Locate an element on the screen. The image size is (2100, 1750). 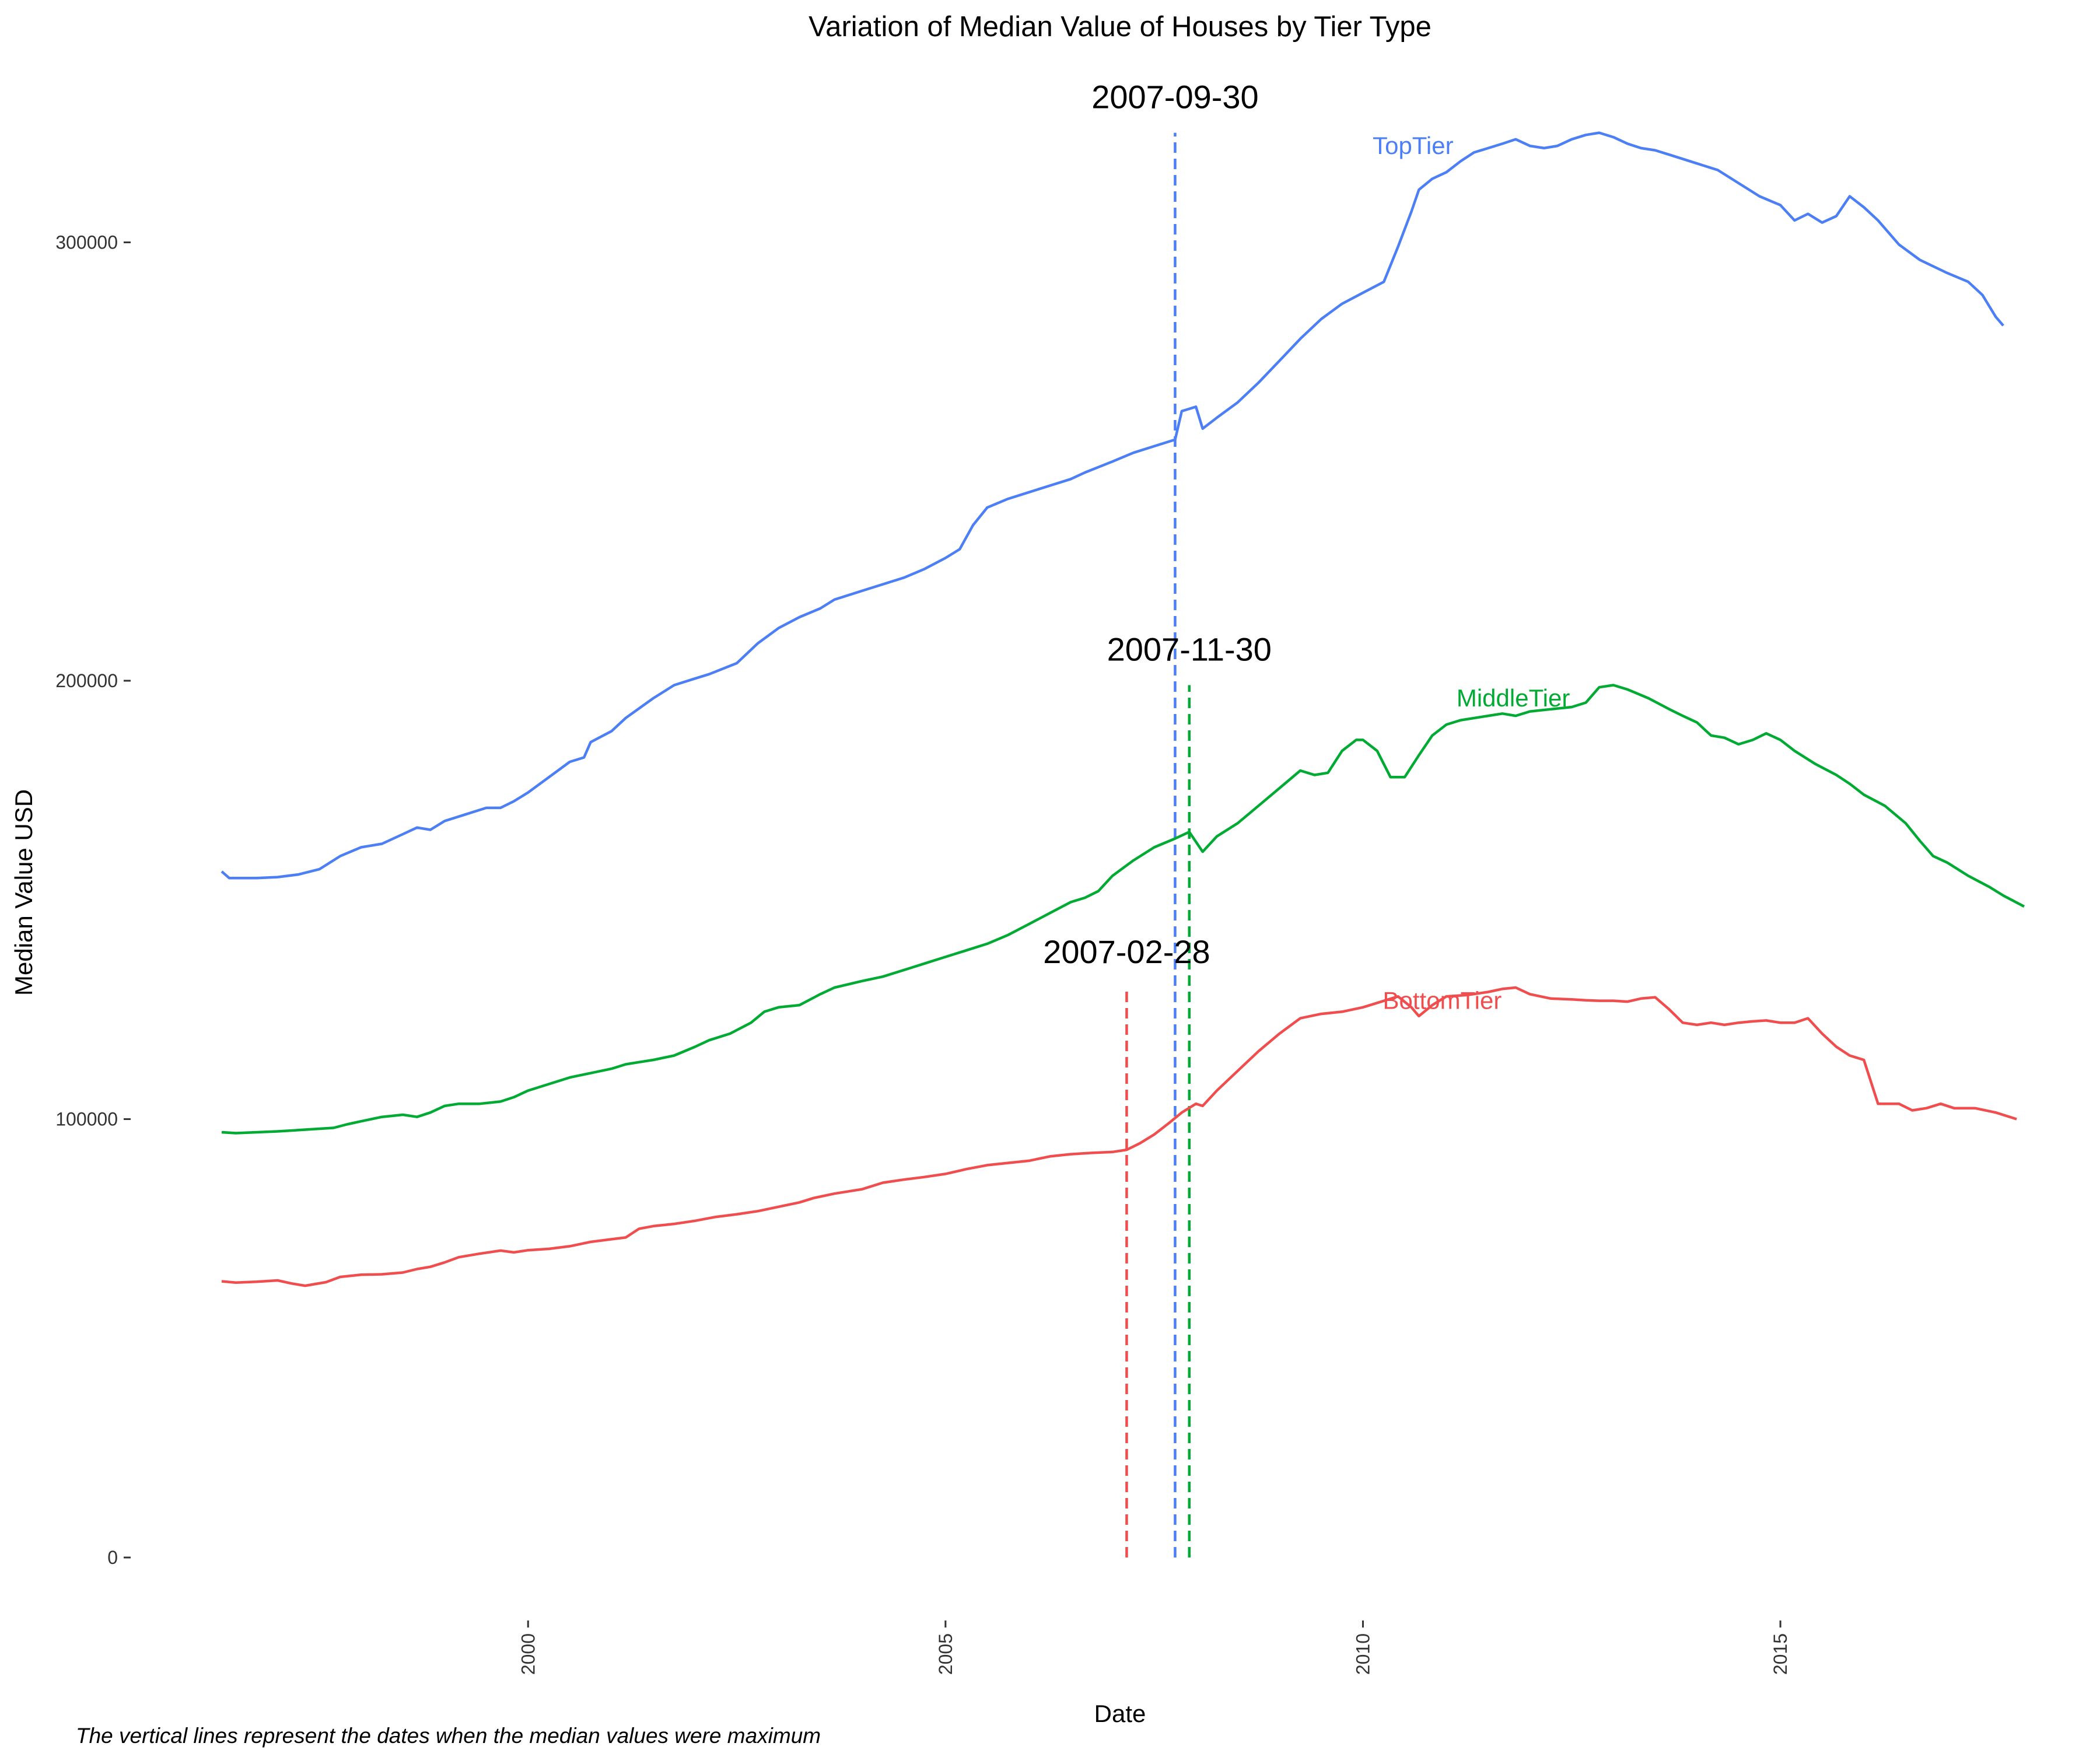
x-axis: 2000 2005 2010 2015 is located at coordinates (1154, 1647).